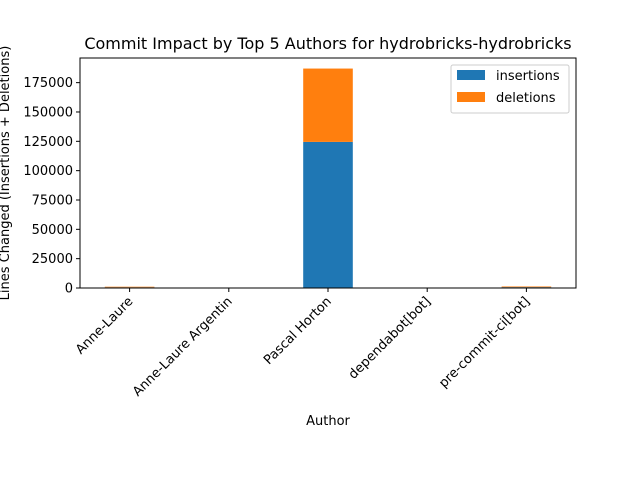 The image size is (640, 480). I want to click on x-axis-label: Author, so click(328, 421).